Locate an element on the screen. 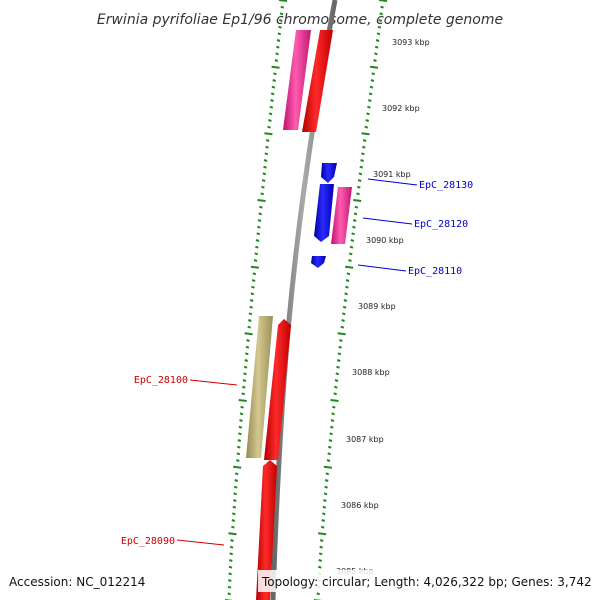 The image size is (600, 600). gene-red-top is located at coordinates (317, 81).